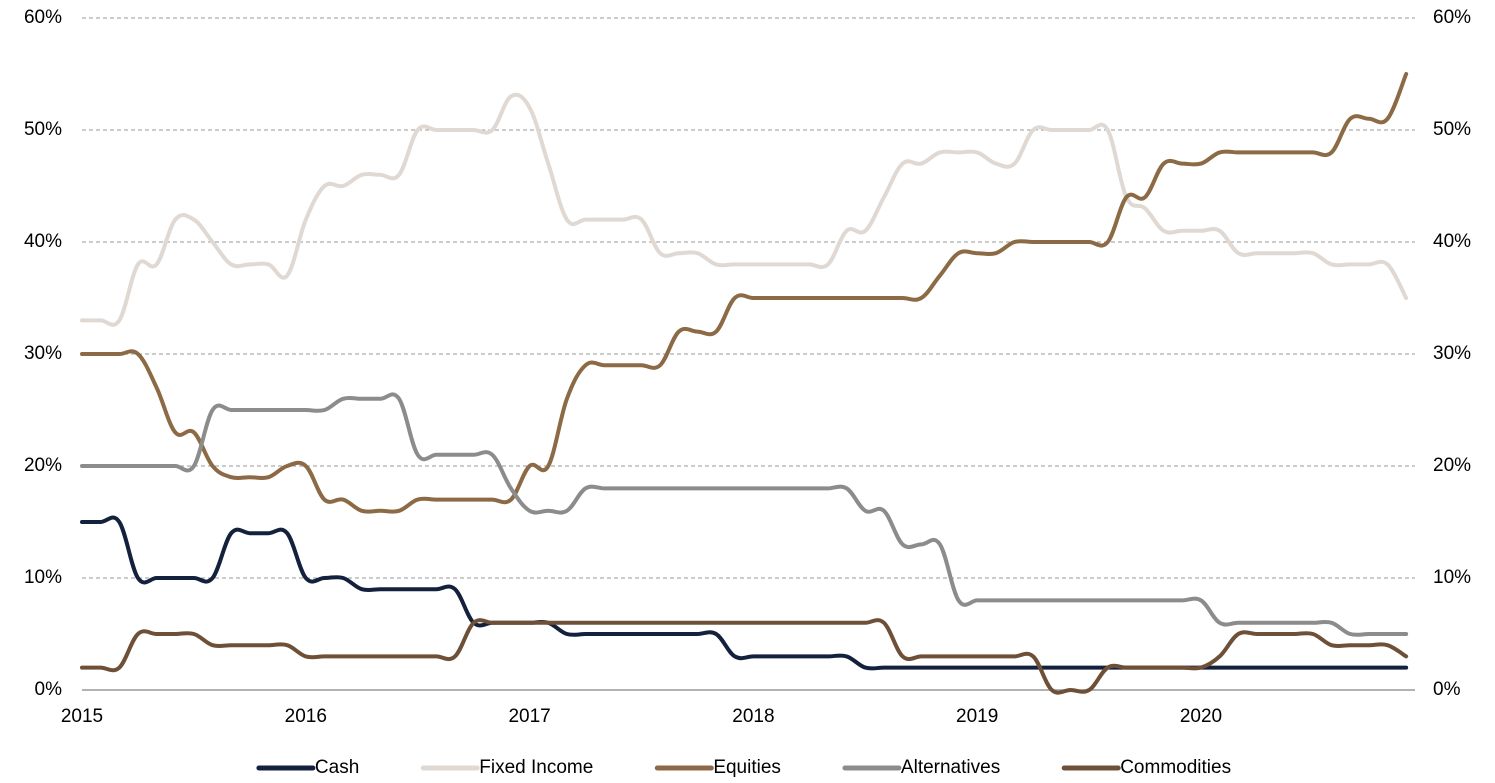 The height and width of the screenshot is (783, 1495). I want to click on y2-tick-label: 10%, so click(1452, 577).